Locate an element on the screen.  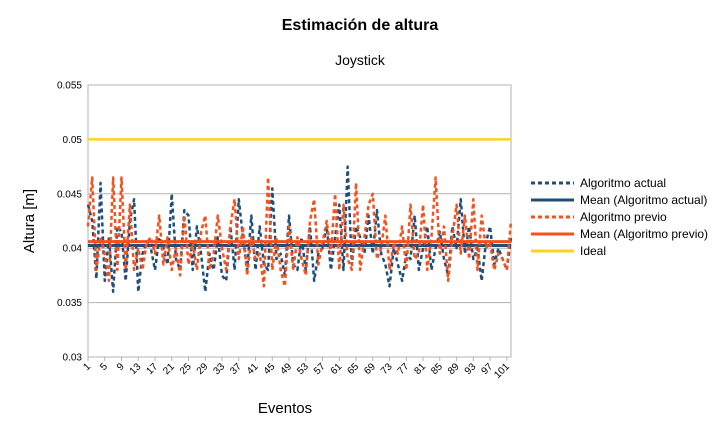
legend-label-mean-algoritmo-previo: Mean (Algoritmo previo) is located at coordinates (644, 234).